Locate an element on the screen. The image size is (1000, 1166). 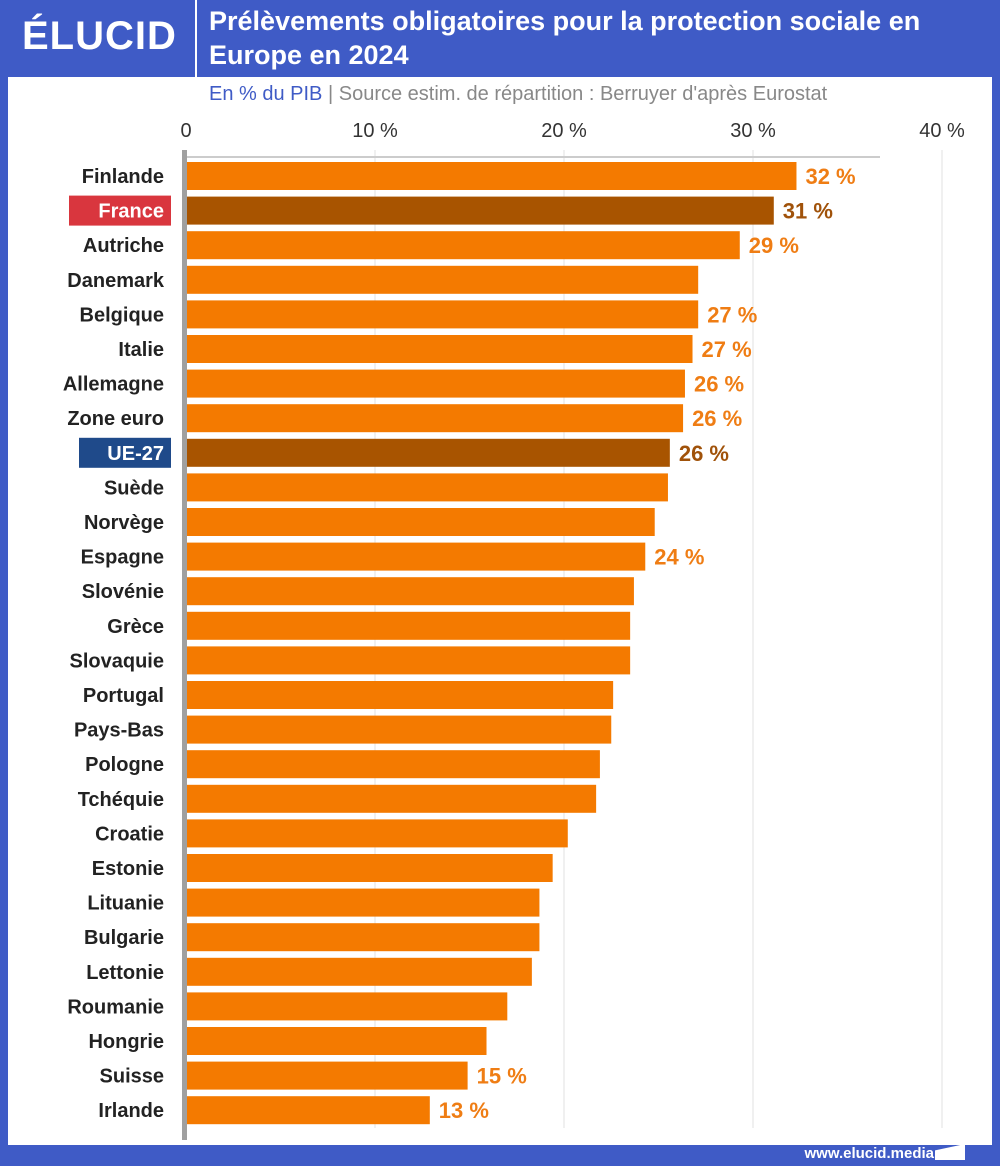
x-tick-label: 30 % is located at coordinates (753, 131).